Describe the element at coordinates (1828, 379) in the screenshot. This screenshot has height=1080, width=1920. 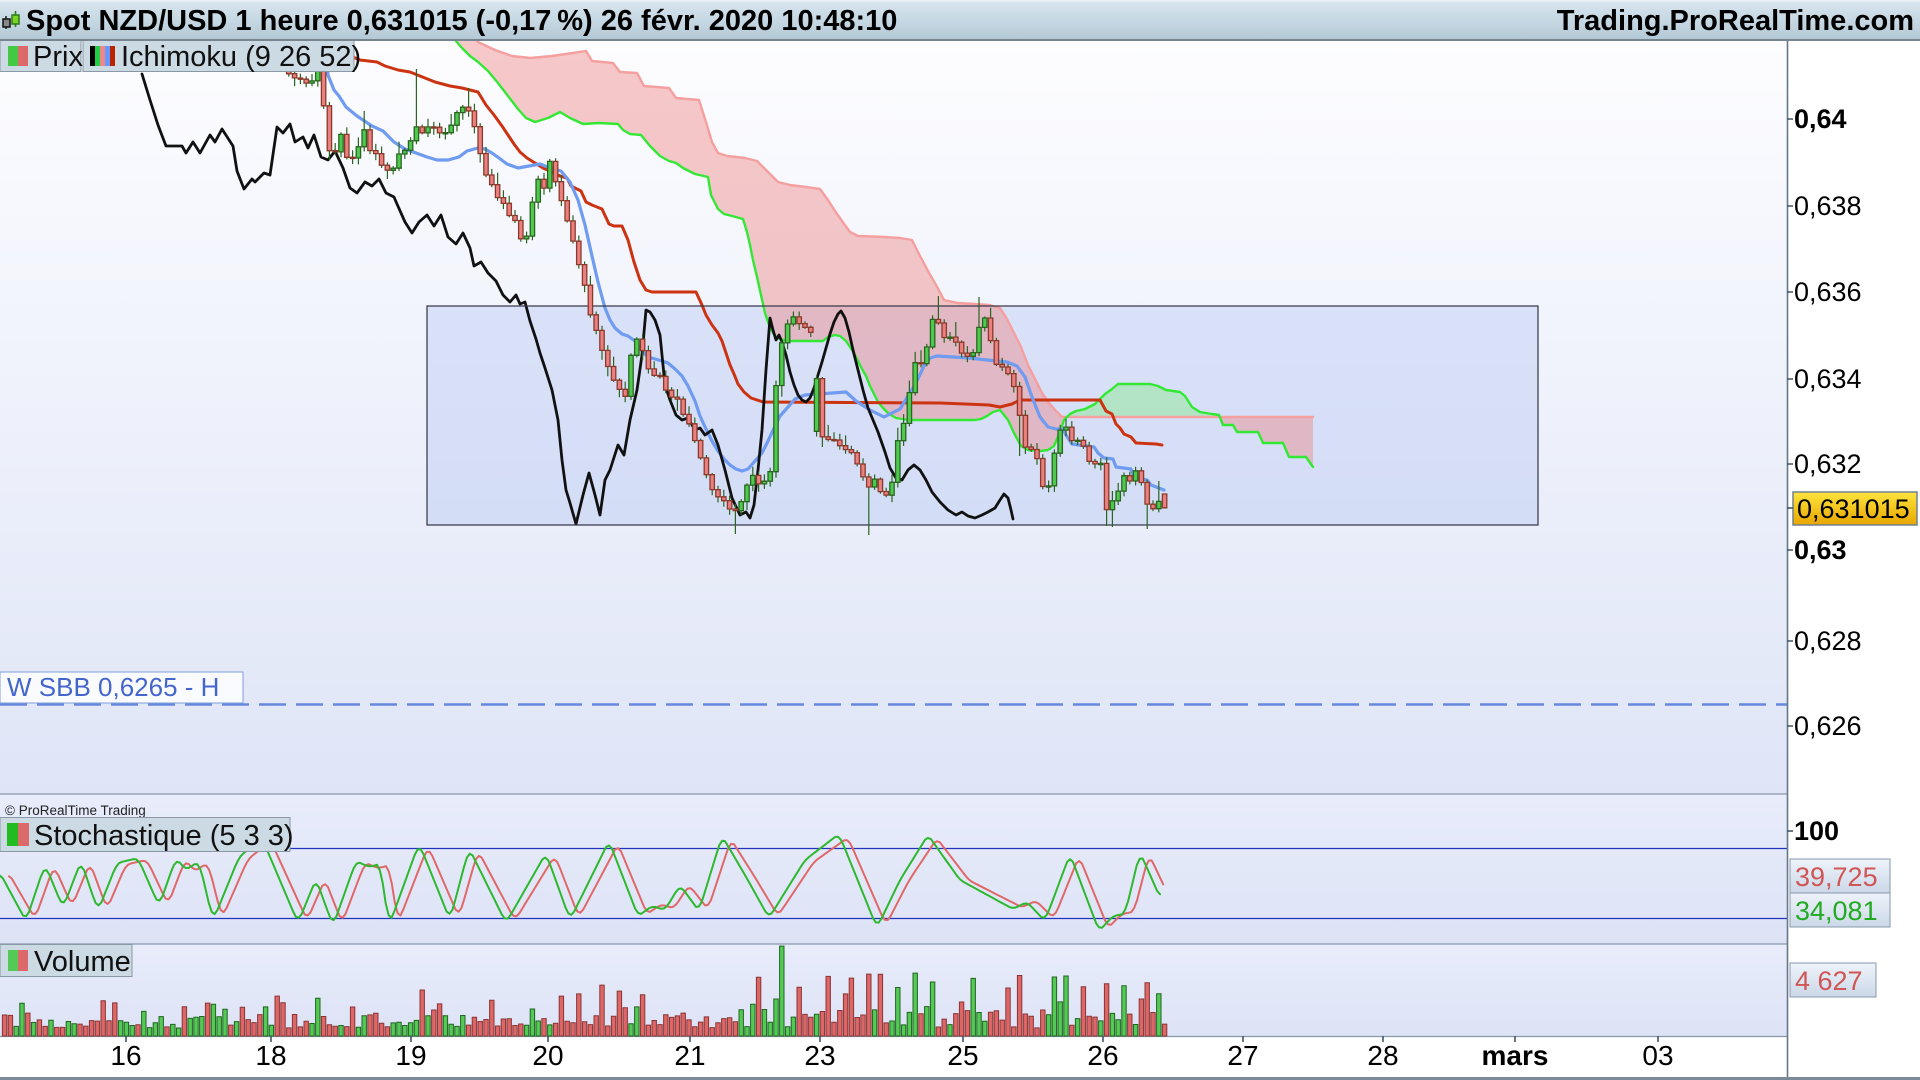
I see `svg-text: 0,634` at that location.